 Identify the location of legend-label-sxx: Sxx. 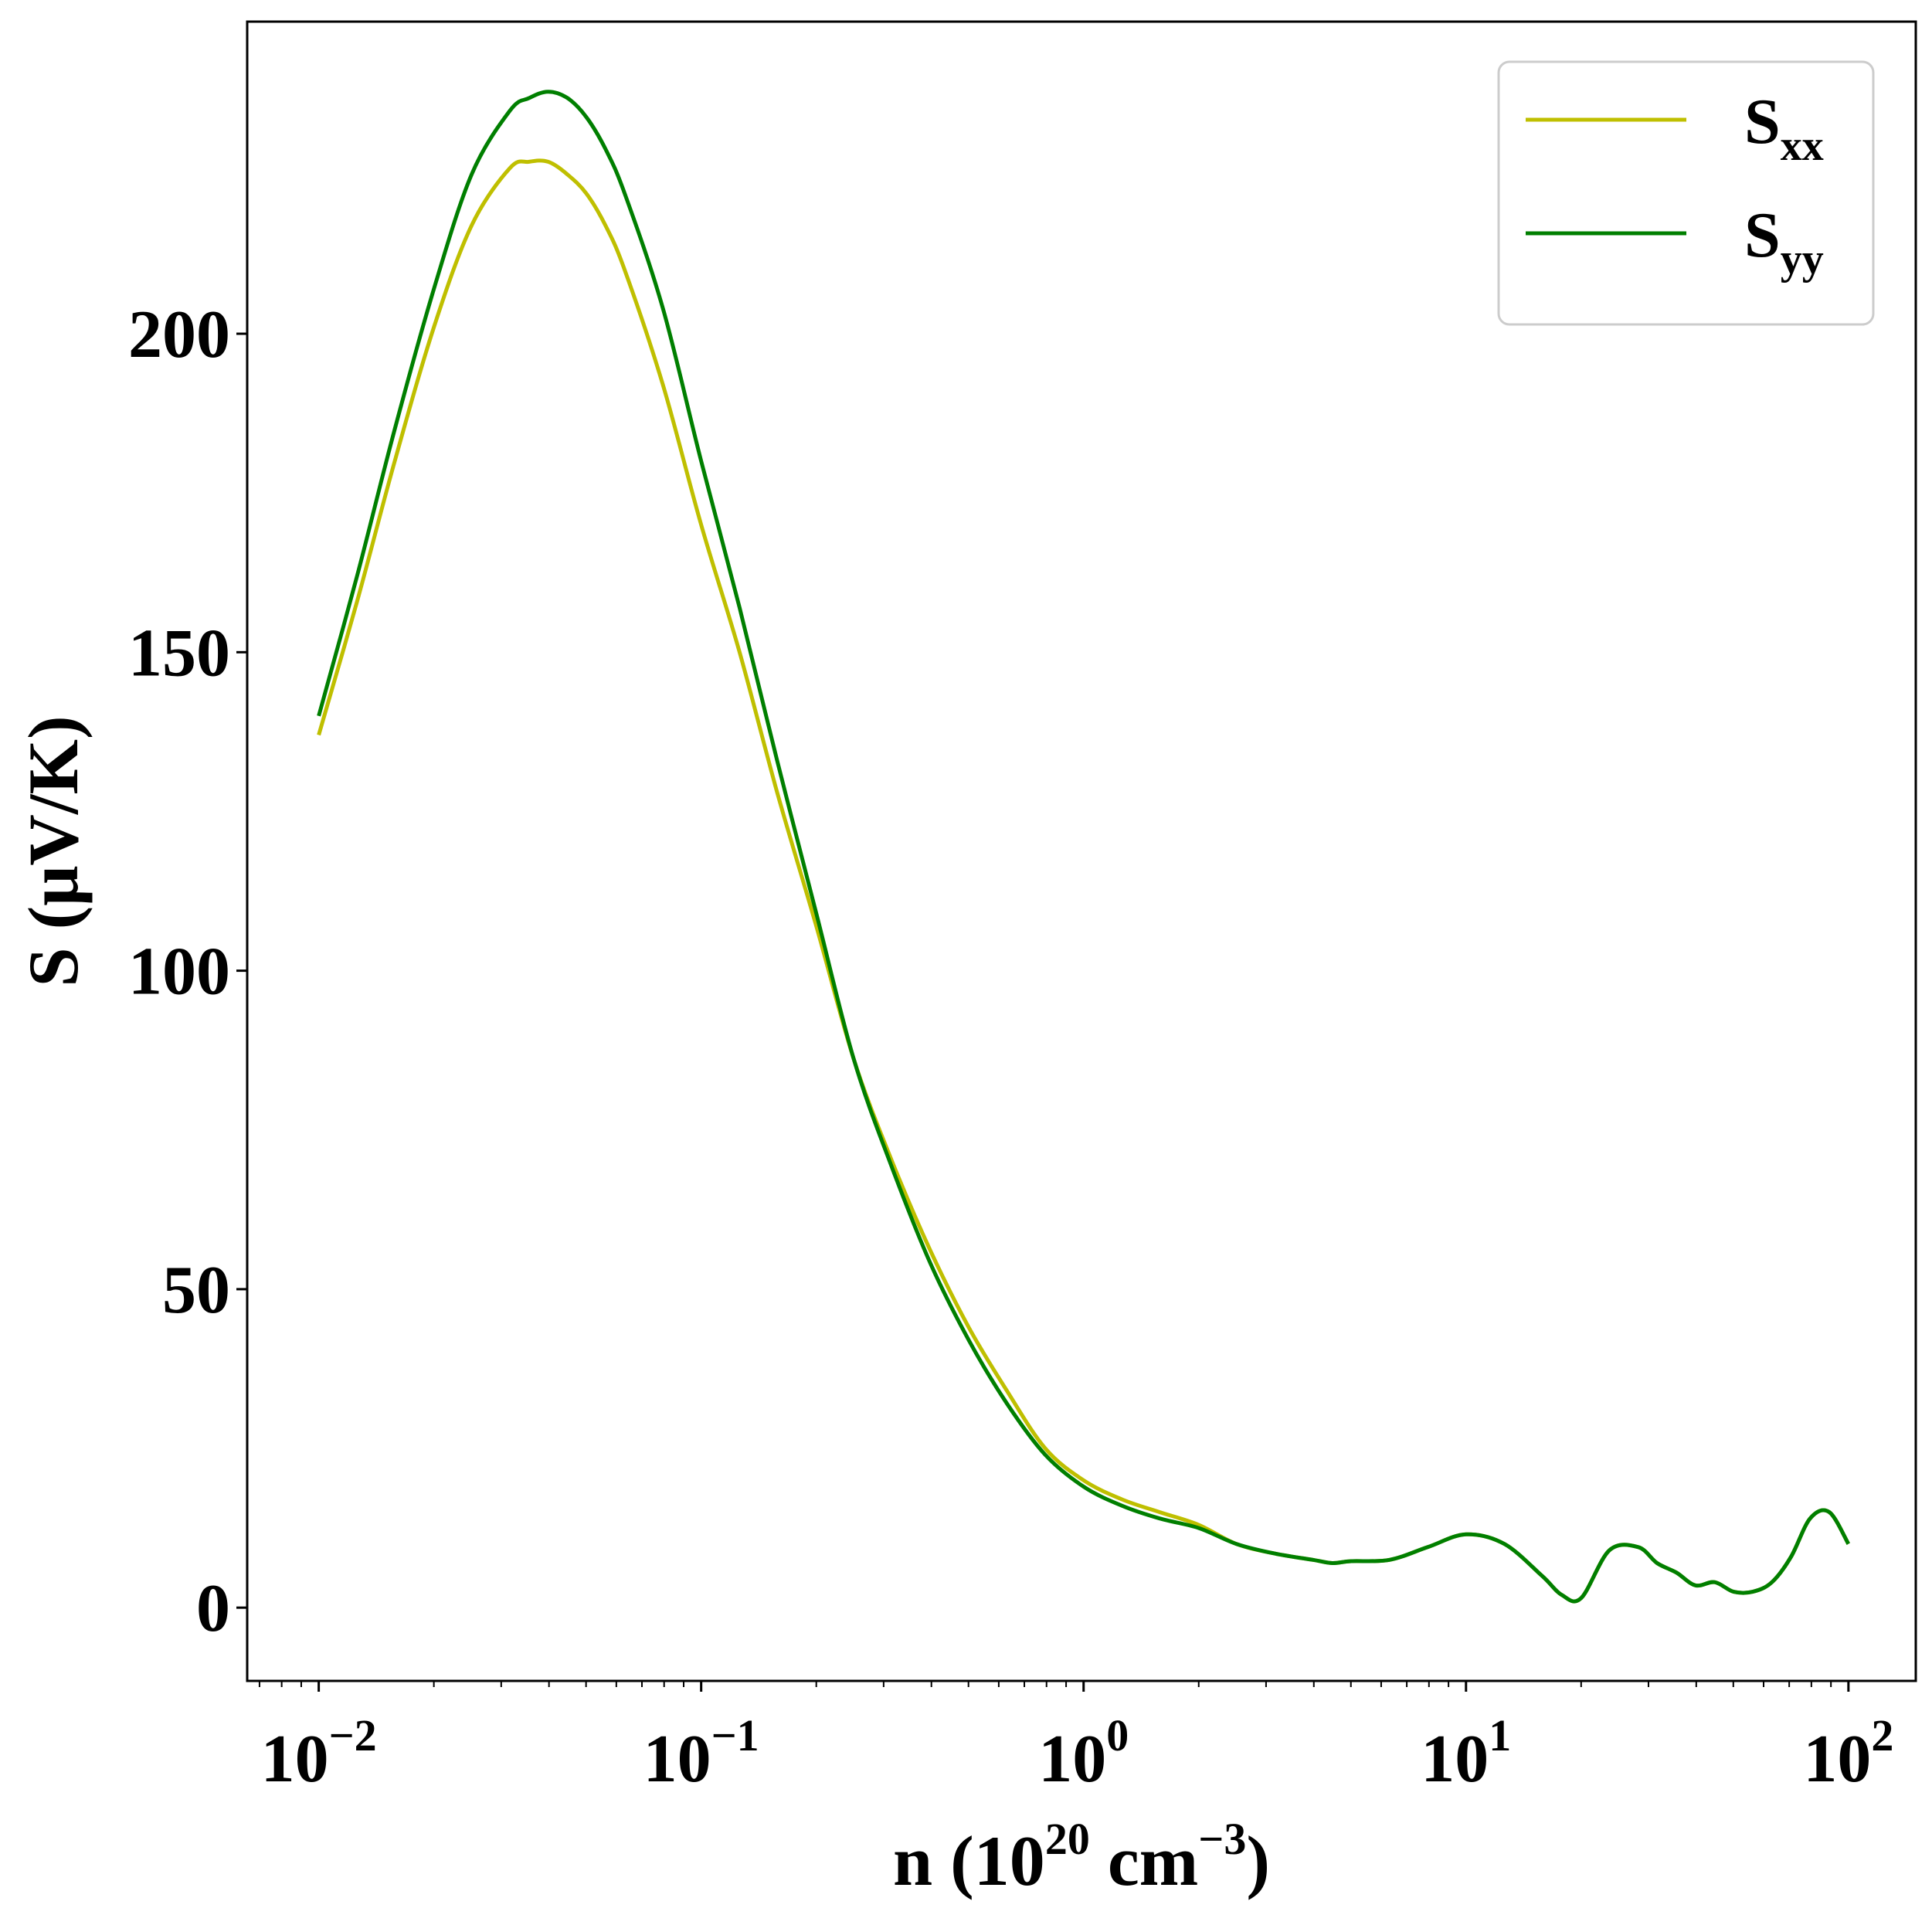
(1784, 128).